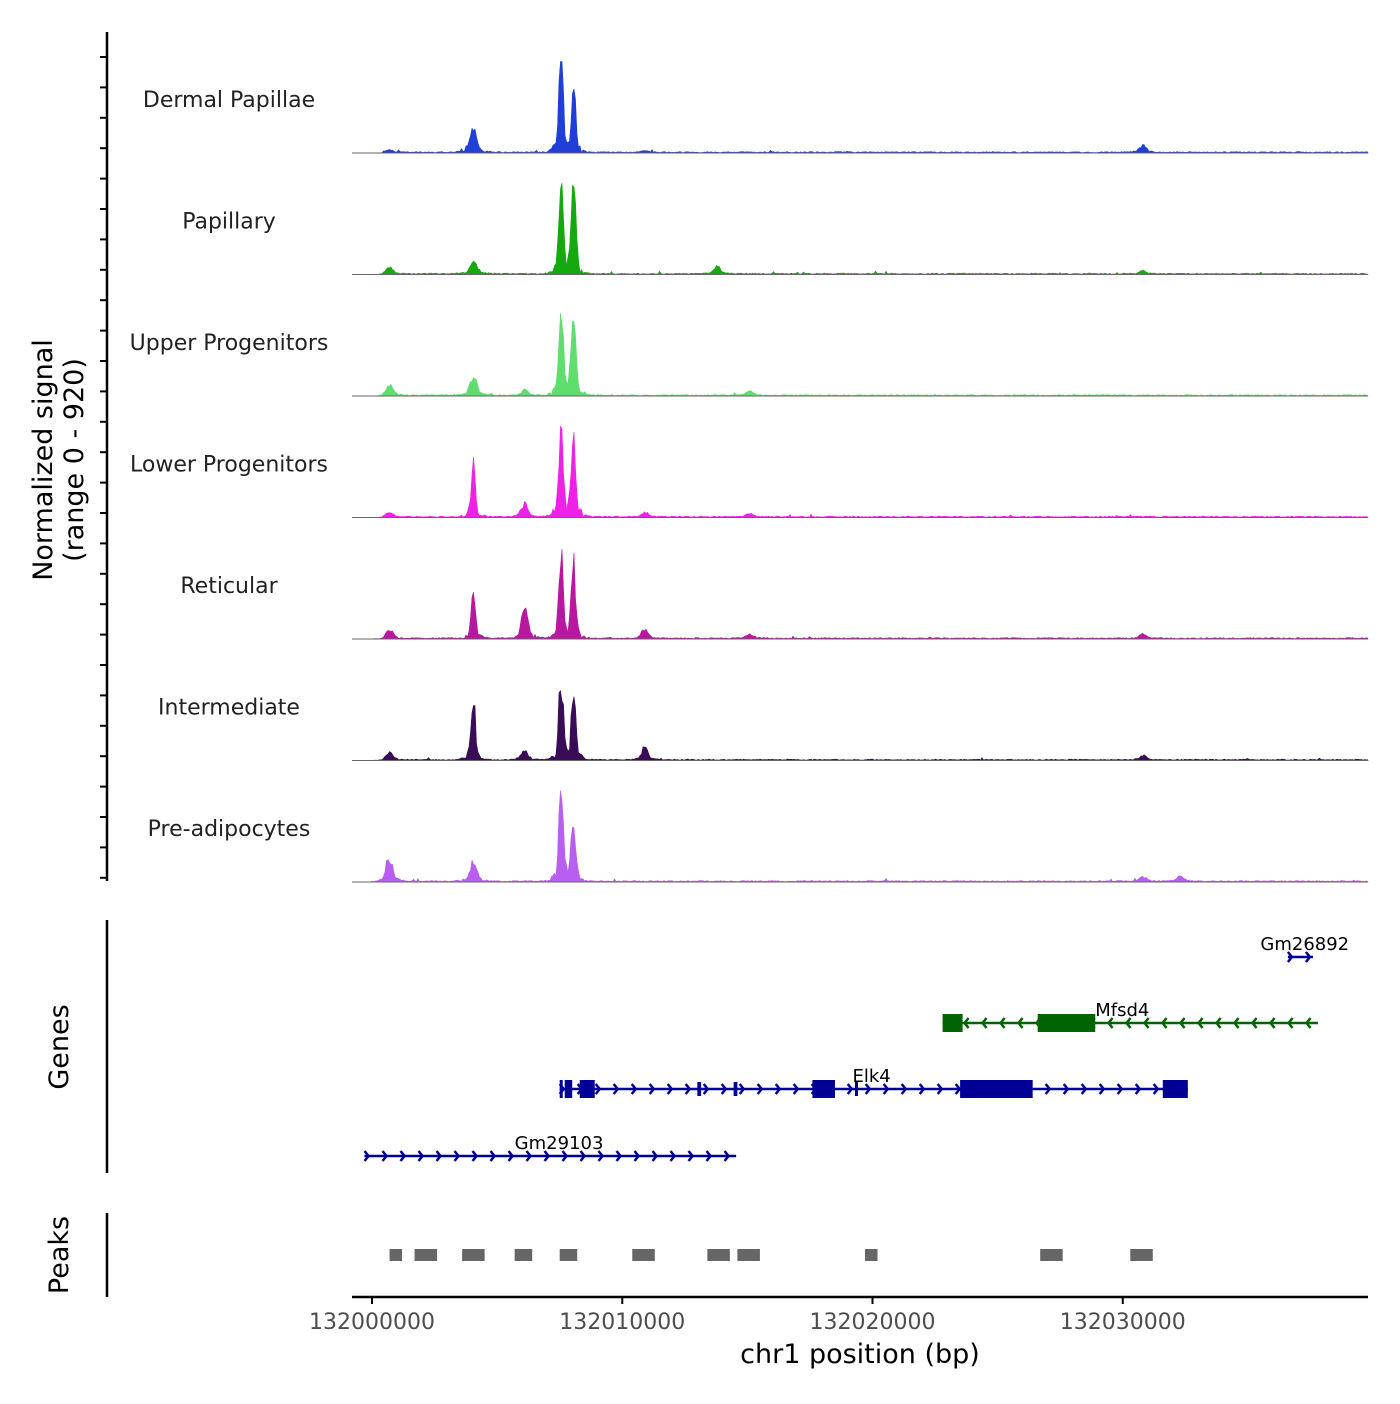 This screenshot has height=1404, width=1400. I want to click on peaks-track-title: Peaks, so click(59, 1255).